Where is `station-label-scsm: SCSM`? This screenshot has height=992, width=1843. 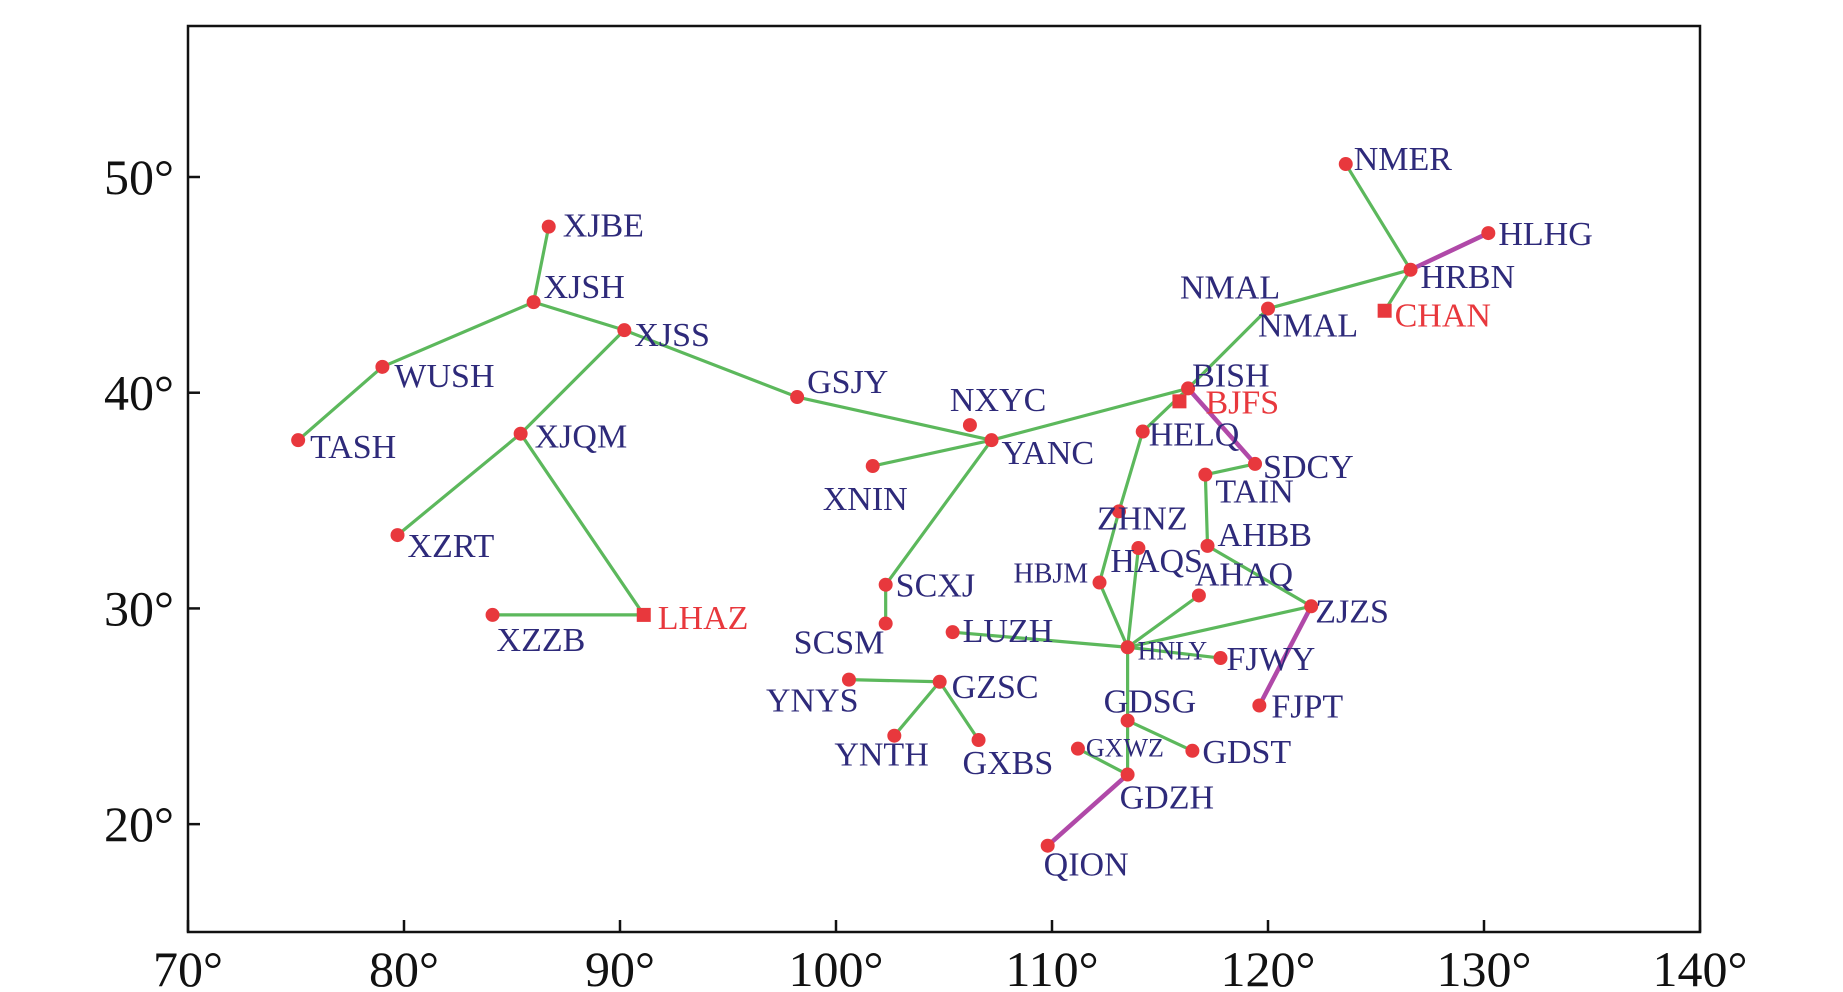 station-label-scsm: SCSM is located at coordinates (839, 643).